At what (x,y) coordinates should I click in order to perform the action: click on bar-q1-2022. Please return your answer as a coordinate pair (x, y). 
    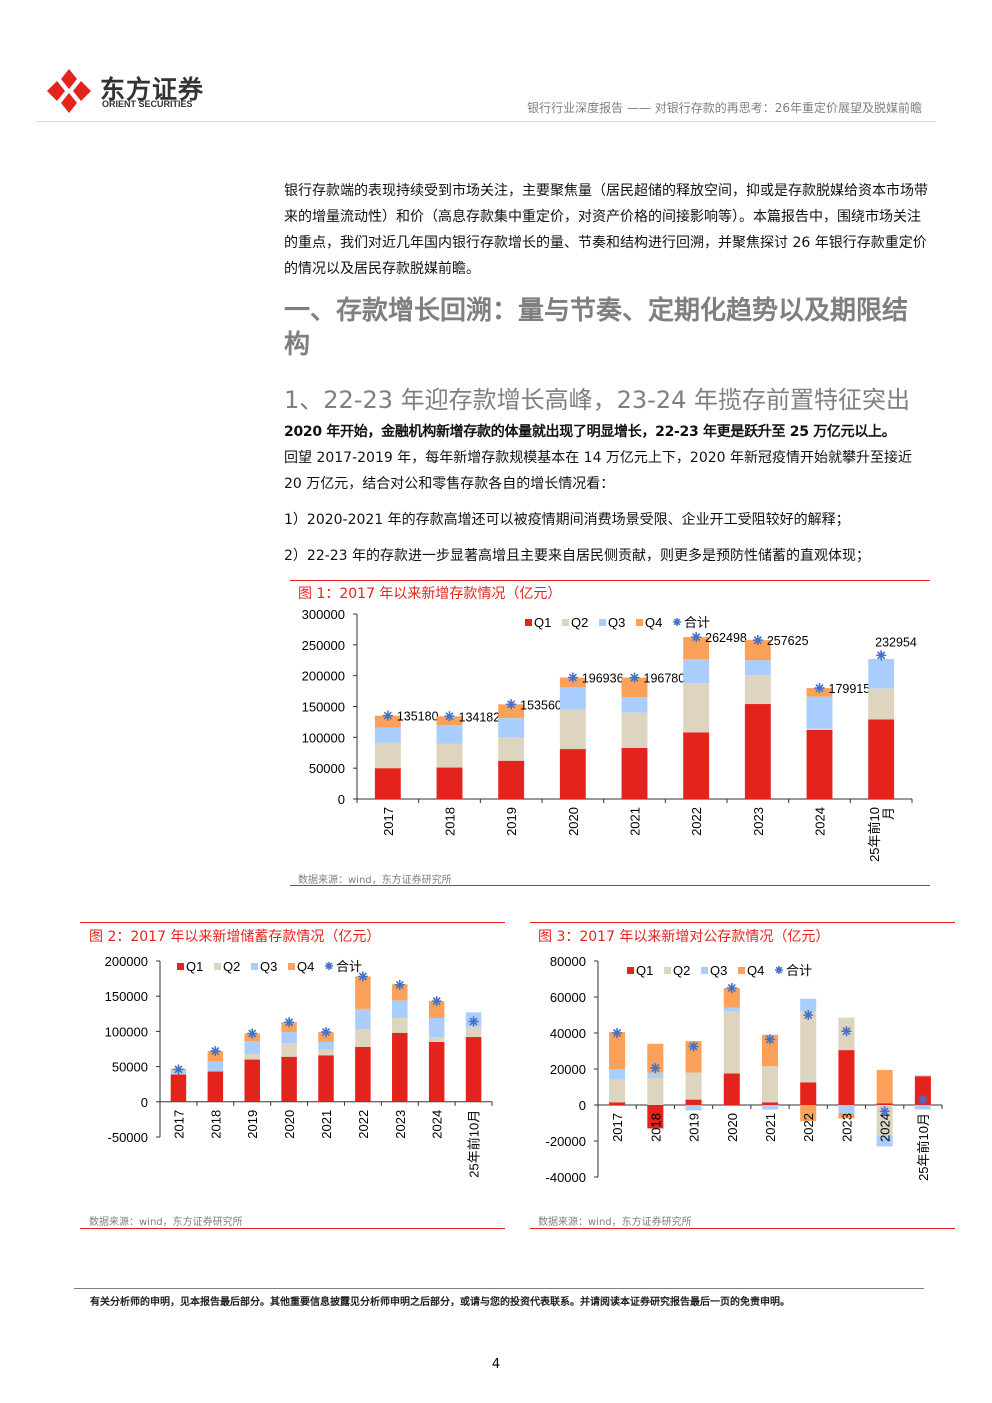
    Looking at the image, I should click on (808, 1093).